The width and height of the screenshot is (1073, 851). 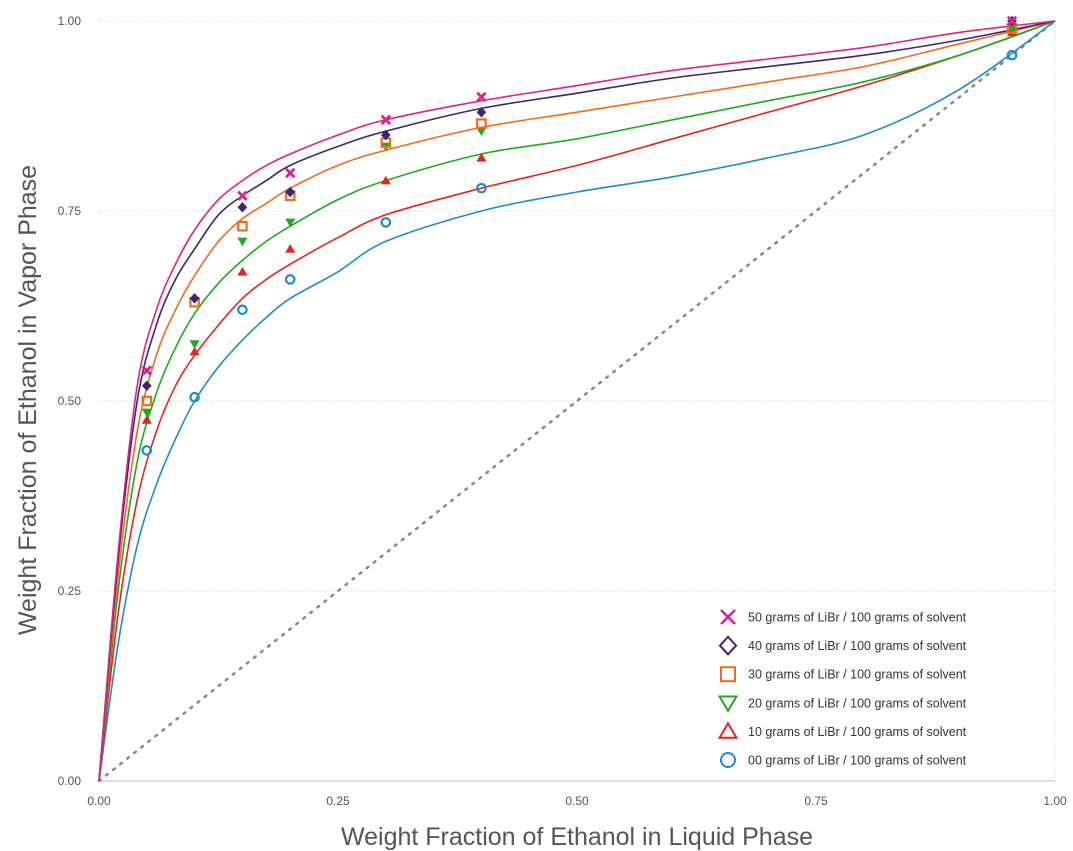 What do you see at coordinates (816, 801) in the screenshot?
I see `x-tick-label: 0.75` at bounding box center [816, 801].